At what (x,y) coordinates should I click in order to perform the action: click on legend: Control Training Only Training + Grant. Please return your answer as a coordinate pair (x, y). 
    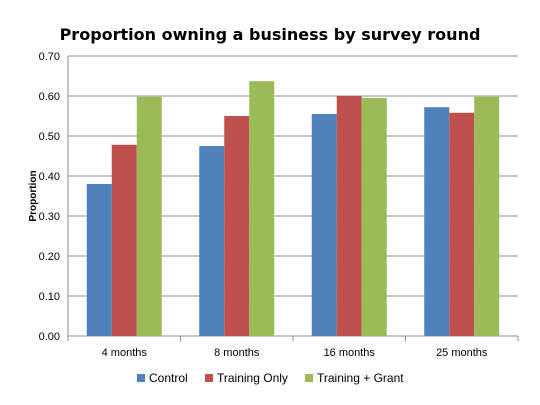
    Looking at the image, I should click on (270, 378).